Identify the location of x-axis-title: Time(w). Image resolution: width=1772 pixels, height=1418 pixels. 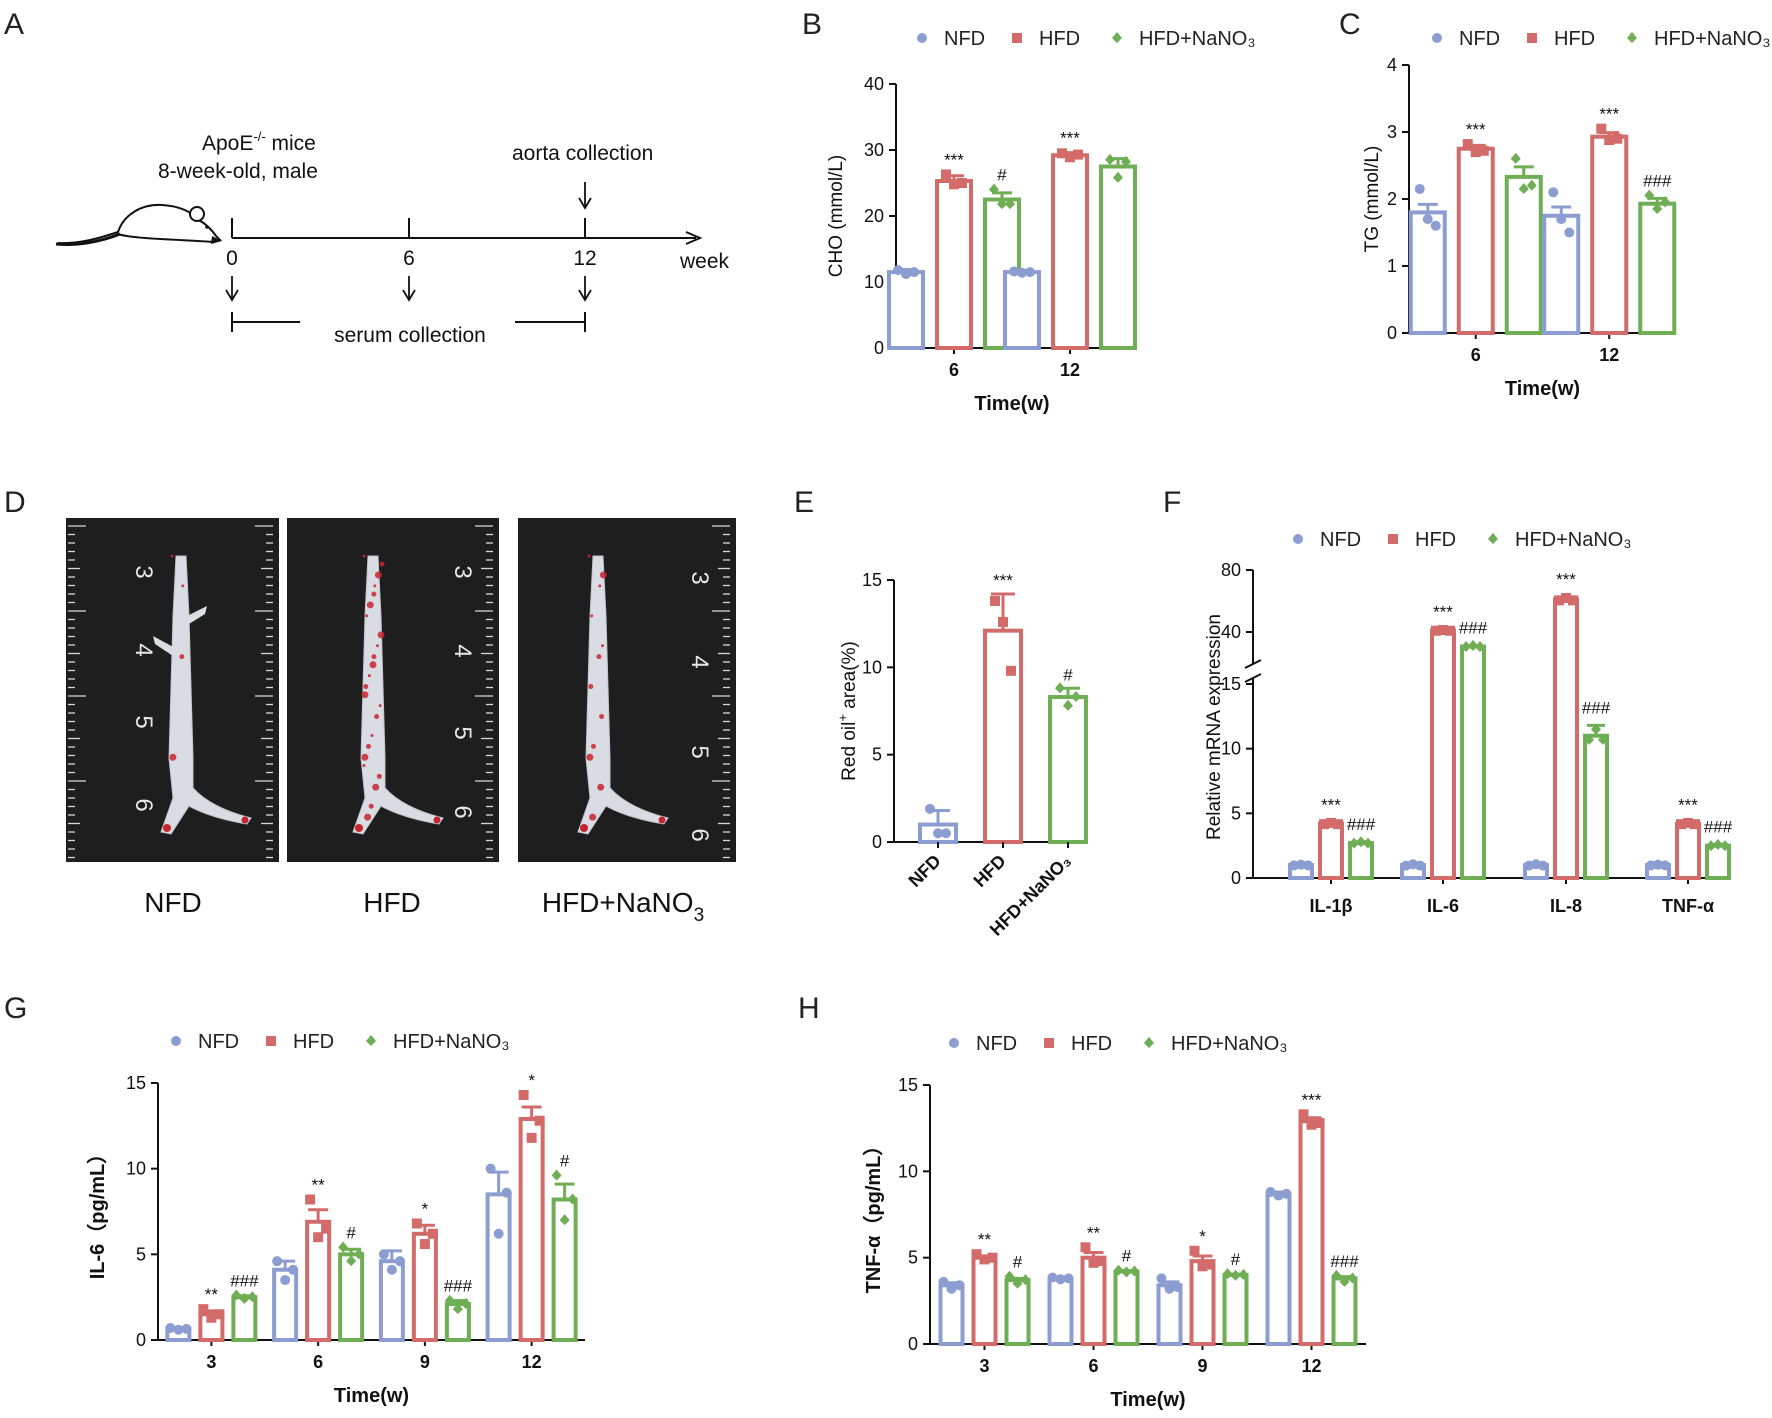
(1011, 404).